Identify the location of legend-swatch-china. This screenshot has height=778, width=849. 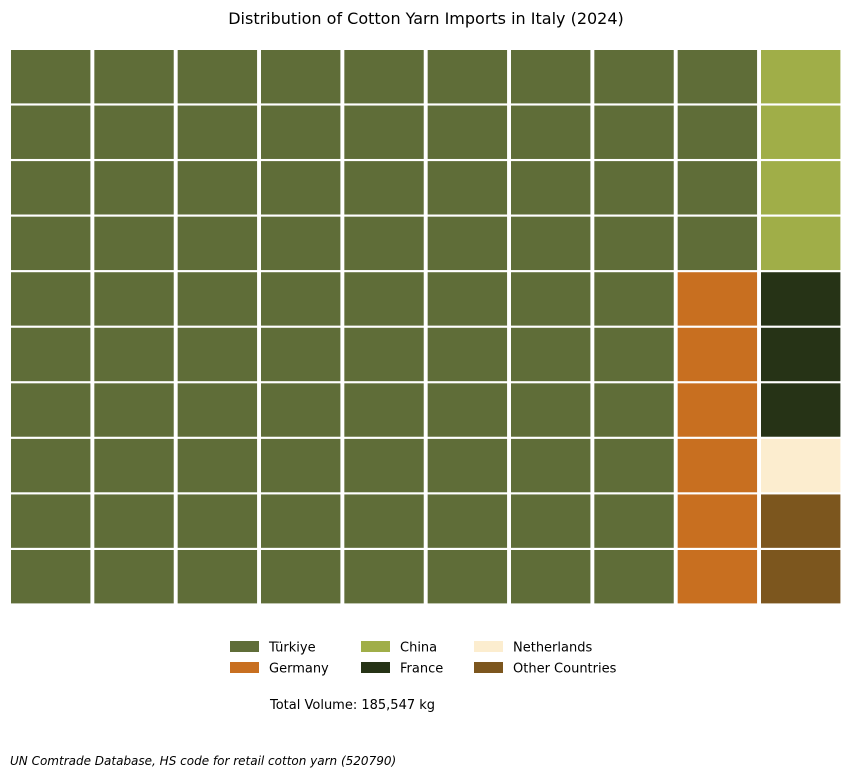
(375, 646).